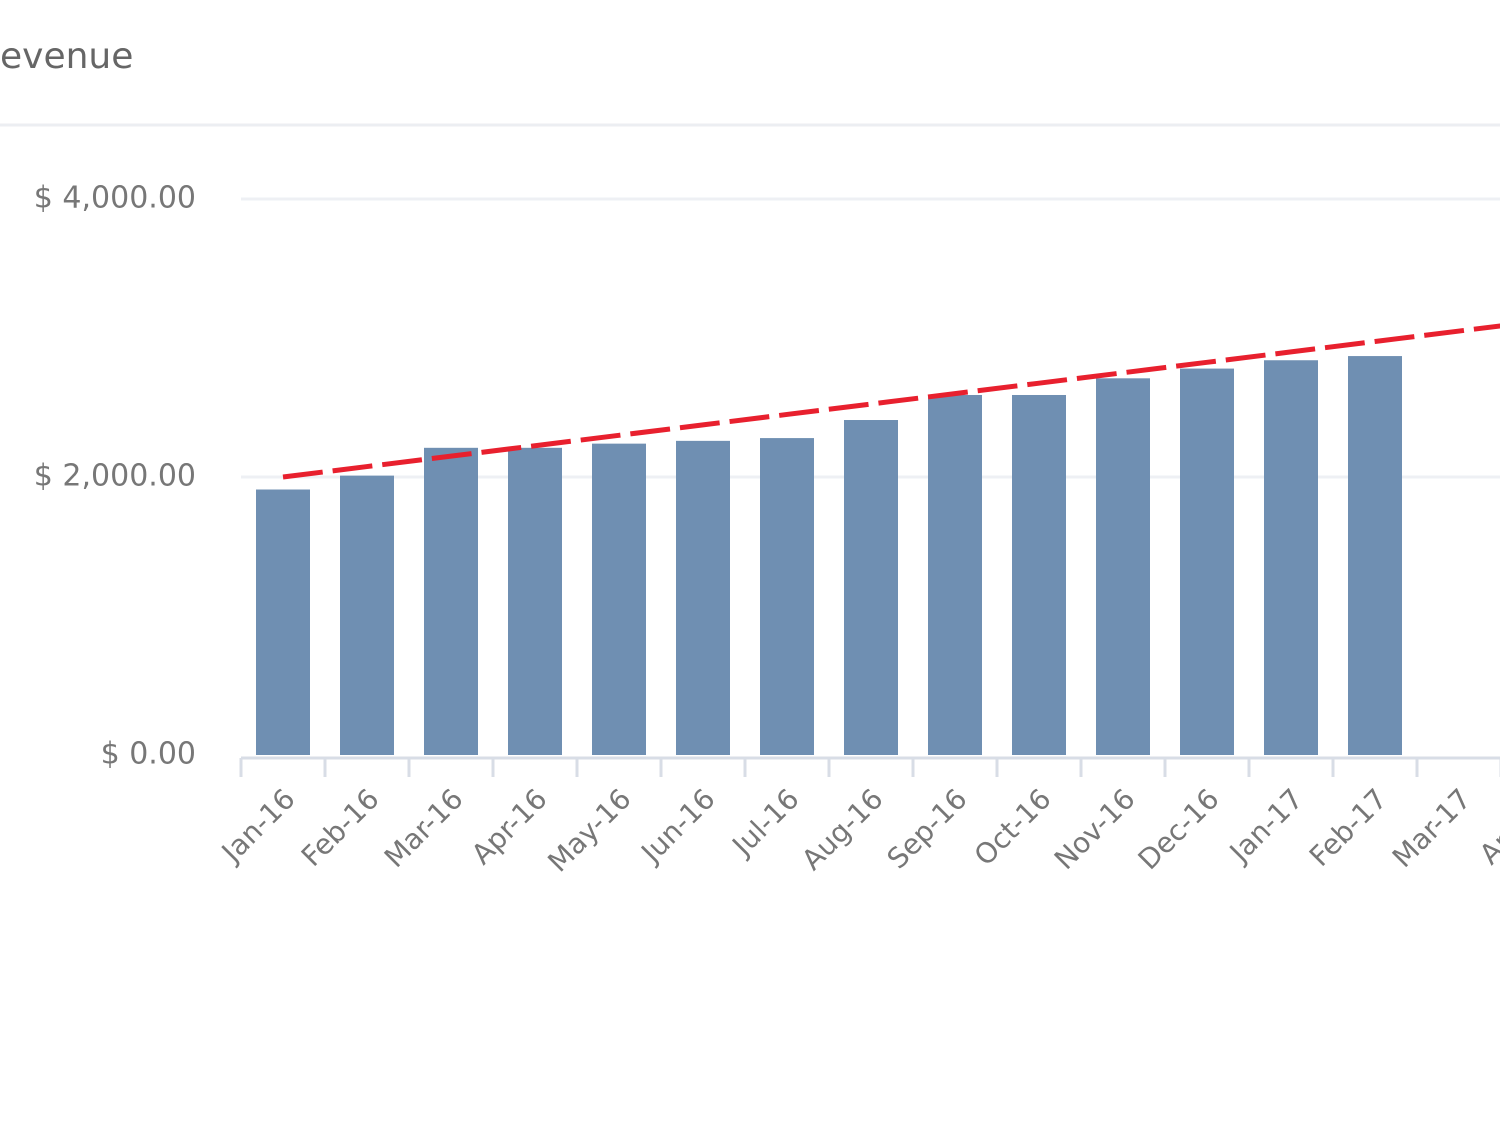 The image size is (1500, 1124). What do you see at coordinates (1179, 829) in the screenshot?
I see `x-tick-label: Dec-16` at bounding box center [1179, 829].